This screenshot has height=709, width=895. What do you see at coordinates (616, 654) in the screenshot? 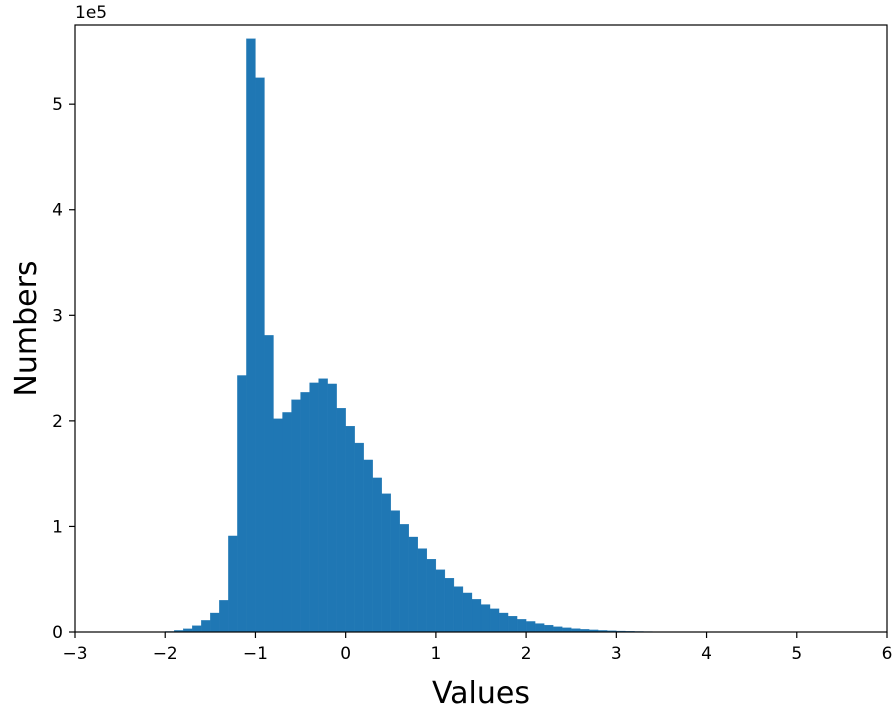
I see `x-tick-label: 3` at bounding box center [616, 654].